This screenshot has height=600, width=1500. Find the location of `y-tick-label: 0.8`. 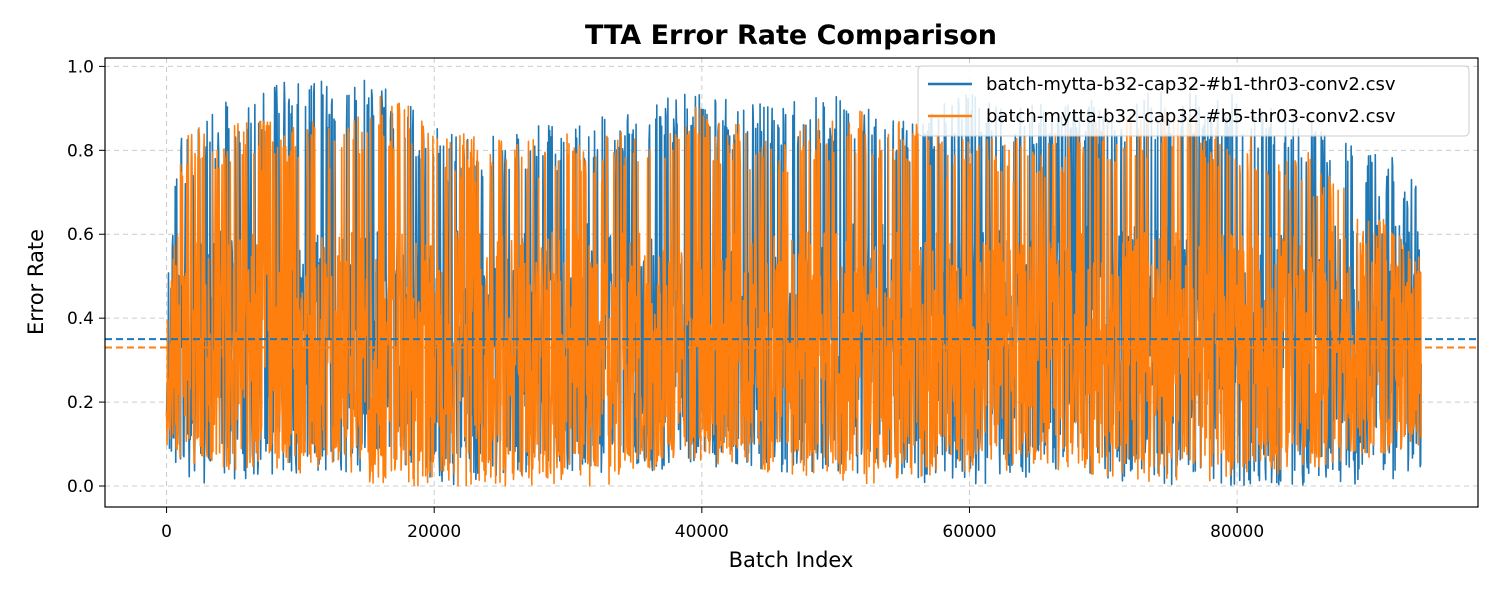

y-tick-label: 0.8 is located at coordinates (80, 151).